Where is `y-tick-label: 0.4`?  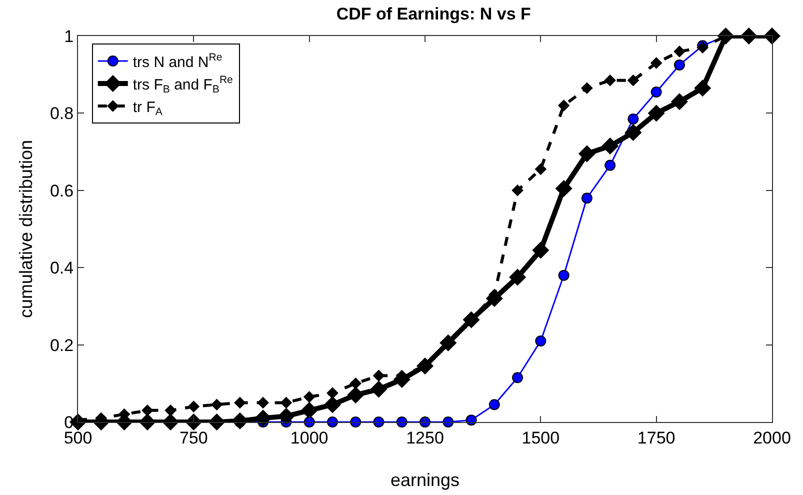 y-tick-label: 0.4 is located at coordinates (62, 268).